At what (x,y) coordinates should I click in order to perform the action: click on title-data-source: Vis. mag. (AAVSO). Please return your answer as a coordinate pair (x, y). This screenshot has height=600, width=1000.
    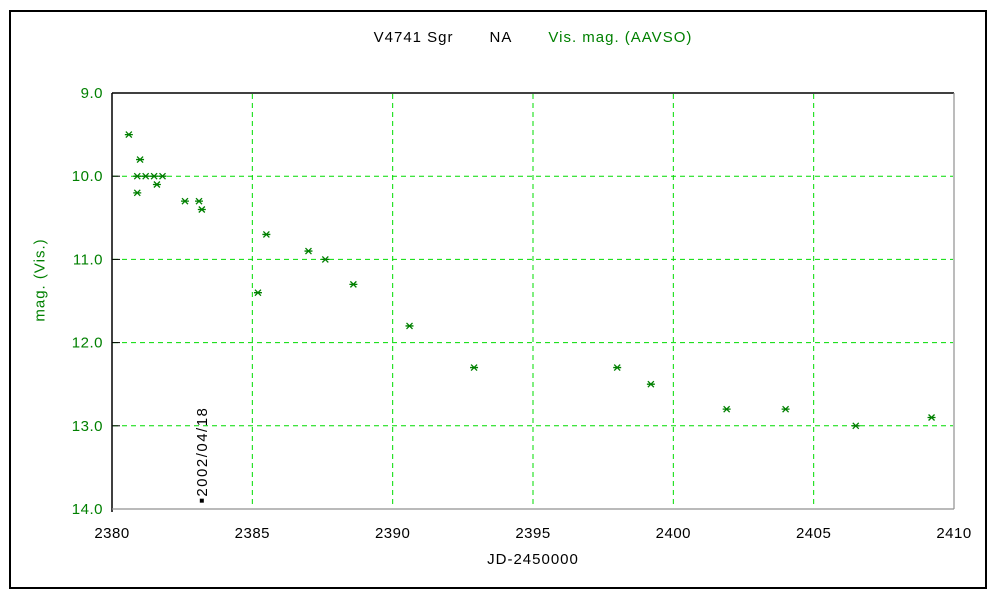
    Looking at the image, I should click on (620, 37).